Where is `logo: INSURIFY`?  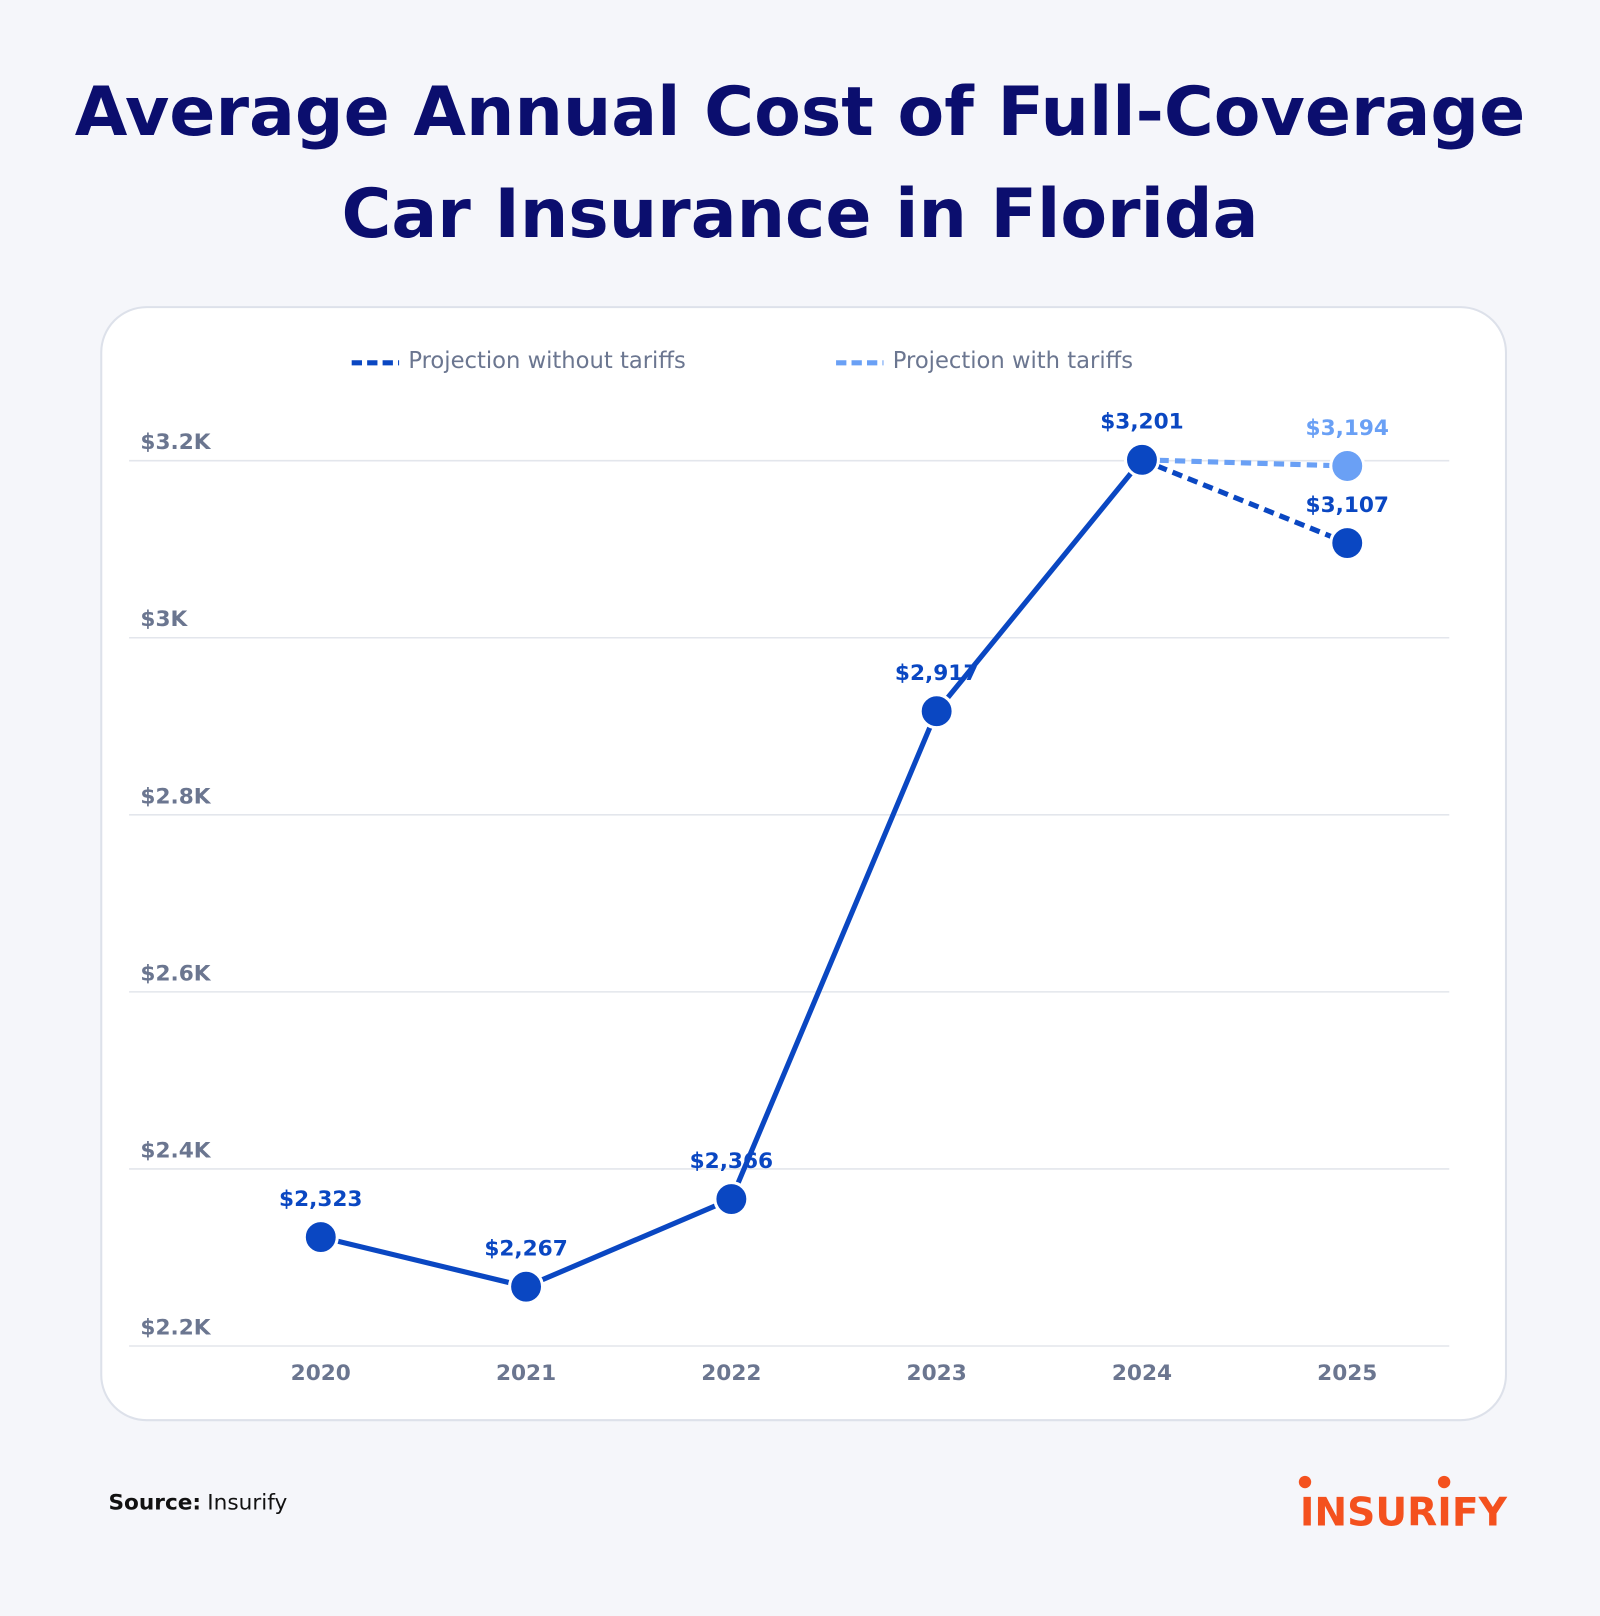
logo: INSURIFY is located at coordinates (1404, 1513).